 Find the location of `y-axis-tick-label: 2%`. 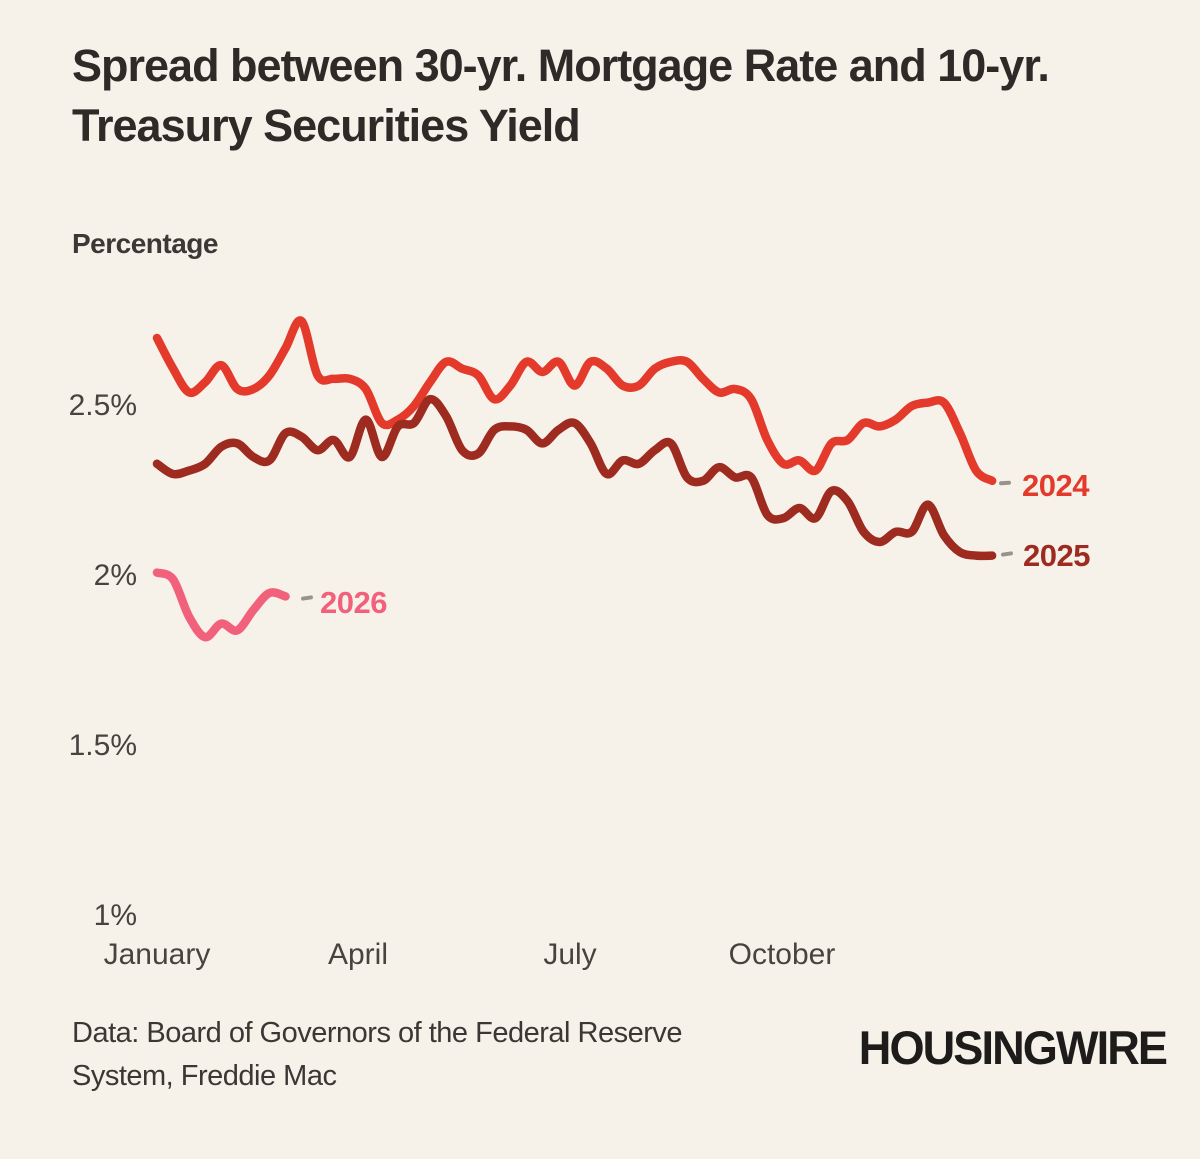

y-axis-tick-label: 2% is located at coordinates (115, 575).